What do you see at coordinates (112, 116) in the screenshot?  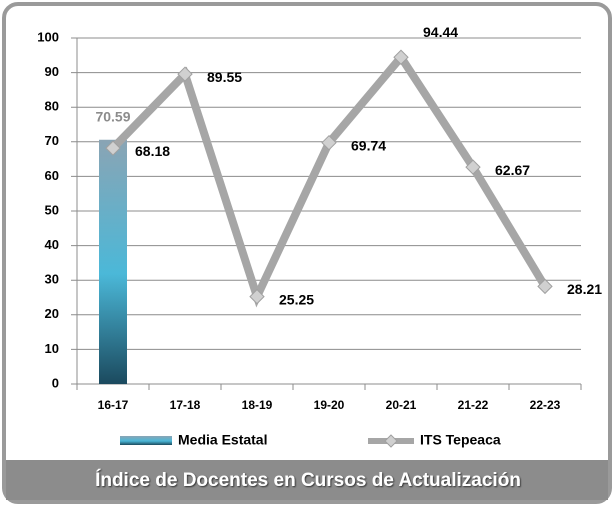 I see `bar-value-label: 70.59` at bounding box center [112, 116].